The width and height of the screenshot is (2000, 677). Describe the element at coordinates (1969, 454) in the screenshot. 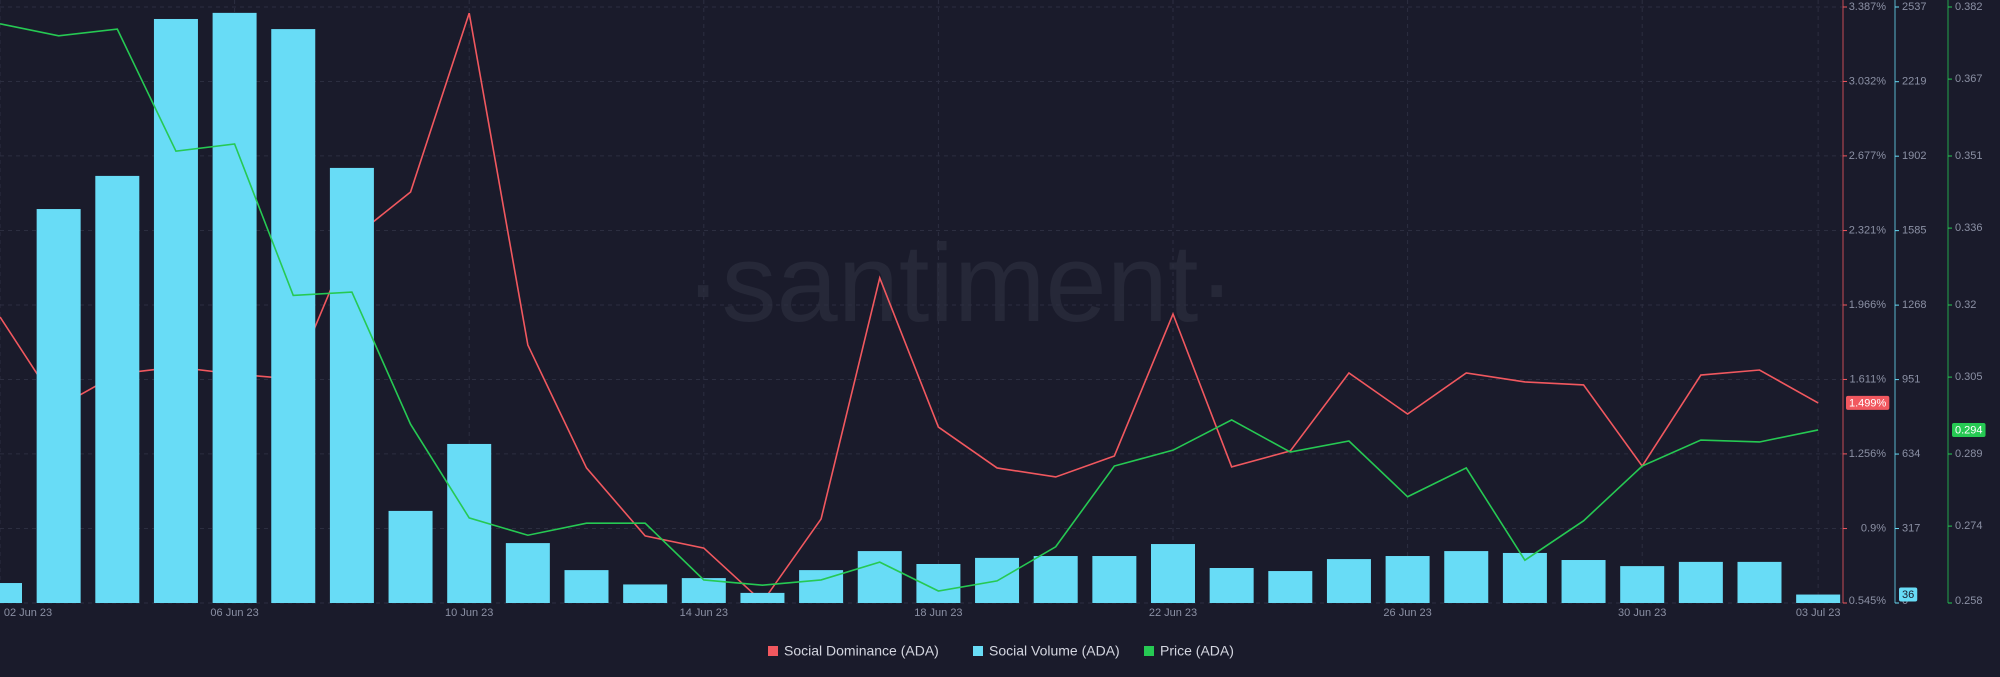

I see `y-tick-label: 0.289` at that location.